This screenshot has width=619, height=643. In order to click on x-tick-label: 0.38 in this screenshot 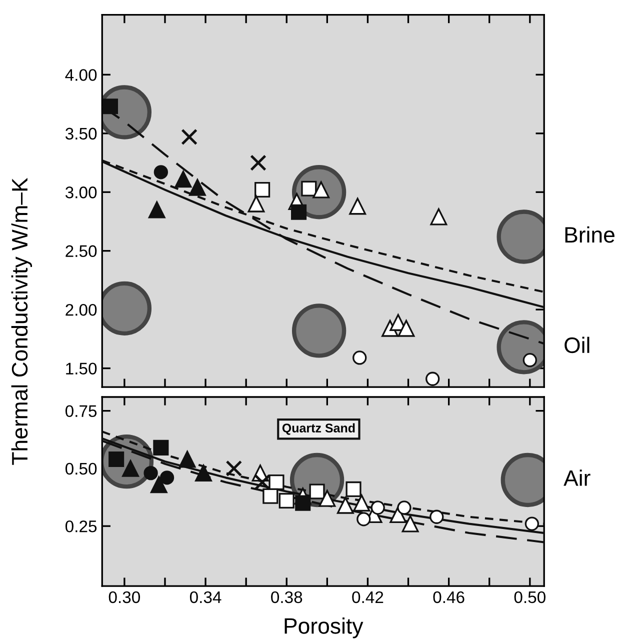, I will do `click(286, 597)`.